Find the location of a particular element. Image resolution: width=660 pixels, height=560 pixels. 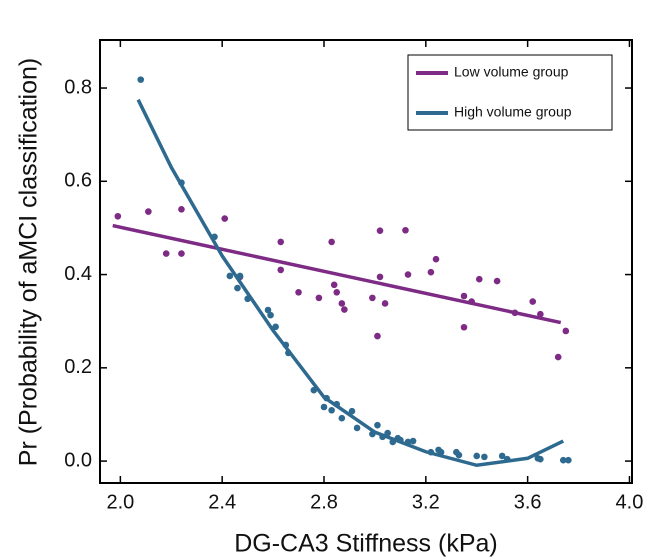

legend-box is located at coordinates (510, 92).